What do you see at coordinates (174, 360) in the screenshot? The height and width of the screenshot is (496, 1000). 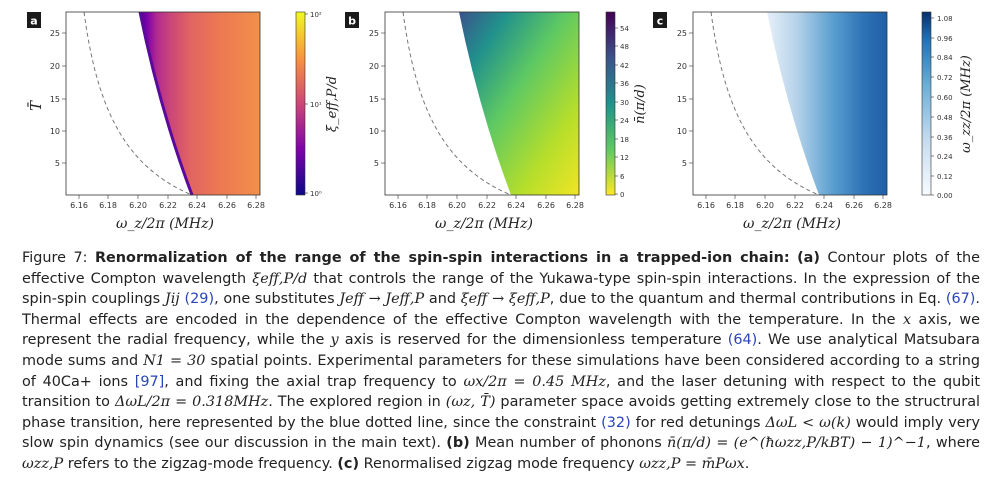 I see `caption-math: N1 = 30` at bounding box center [174, 360].